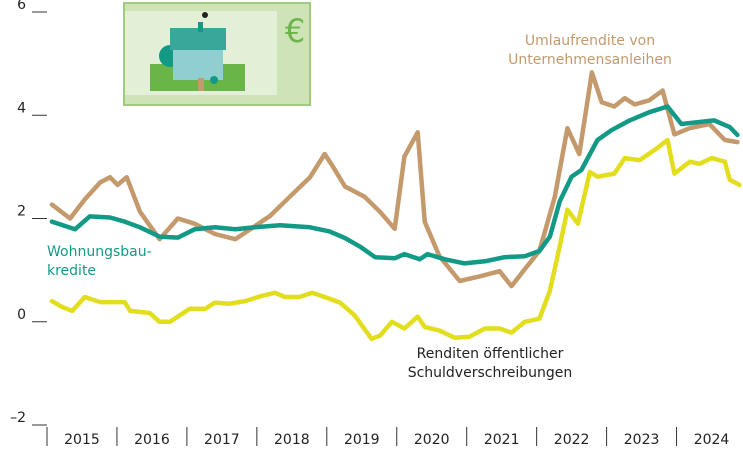 This screenshot has width=743, height=452. What do you see at coordinates (21, 108) in the screenshot?
I see `y-tick-label: 4` at bounding box center [21, 108].